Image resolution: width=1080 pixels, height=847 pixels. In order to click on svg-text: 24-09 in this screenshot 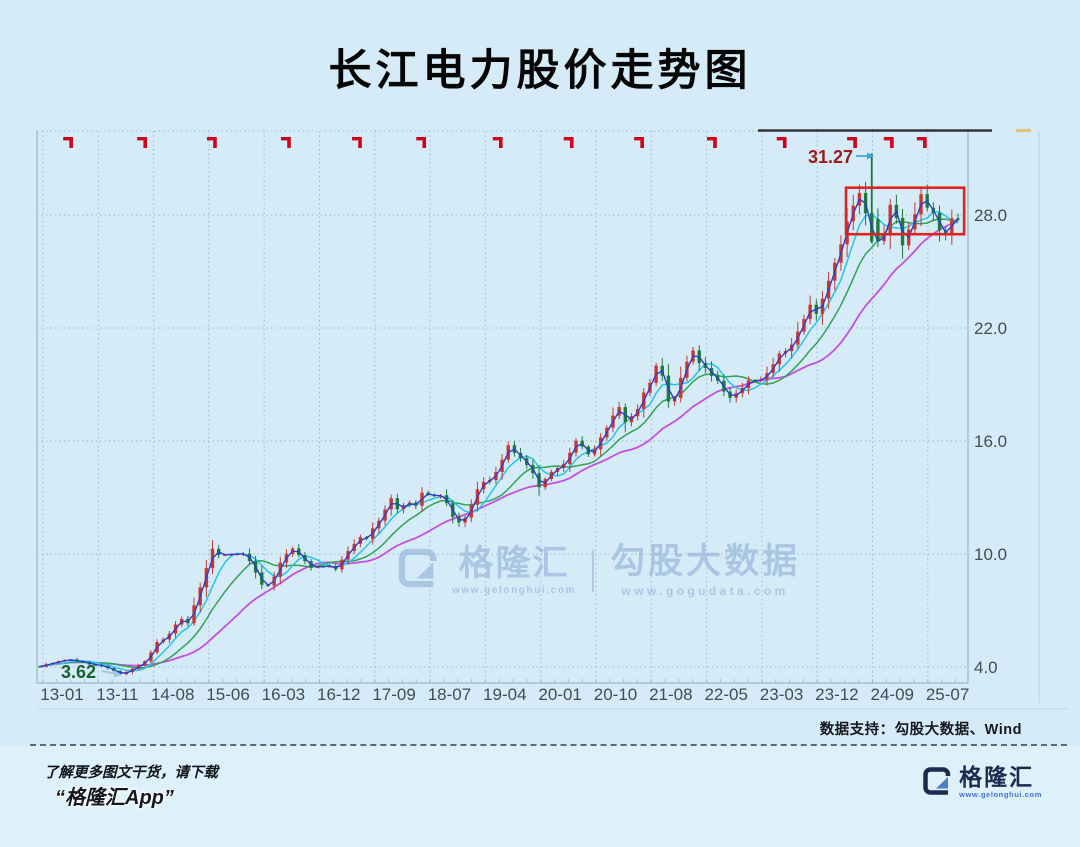, I will do `click(892, 694)`.